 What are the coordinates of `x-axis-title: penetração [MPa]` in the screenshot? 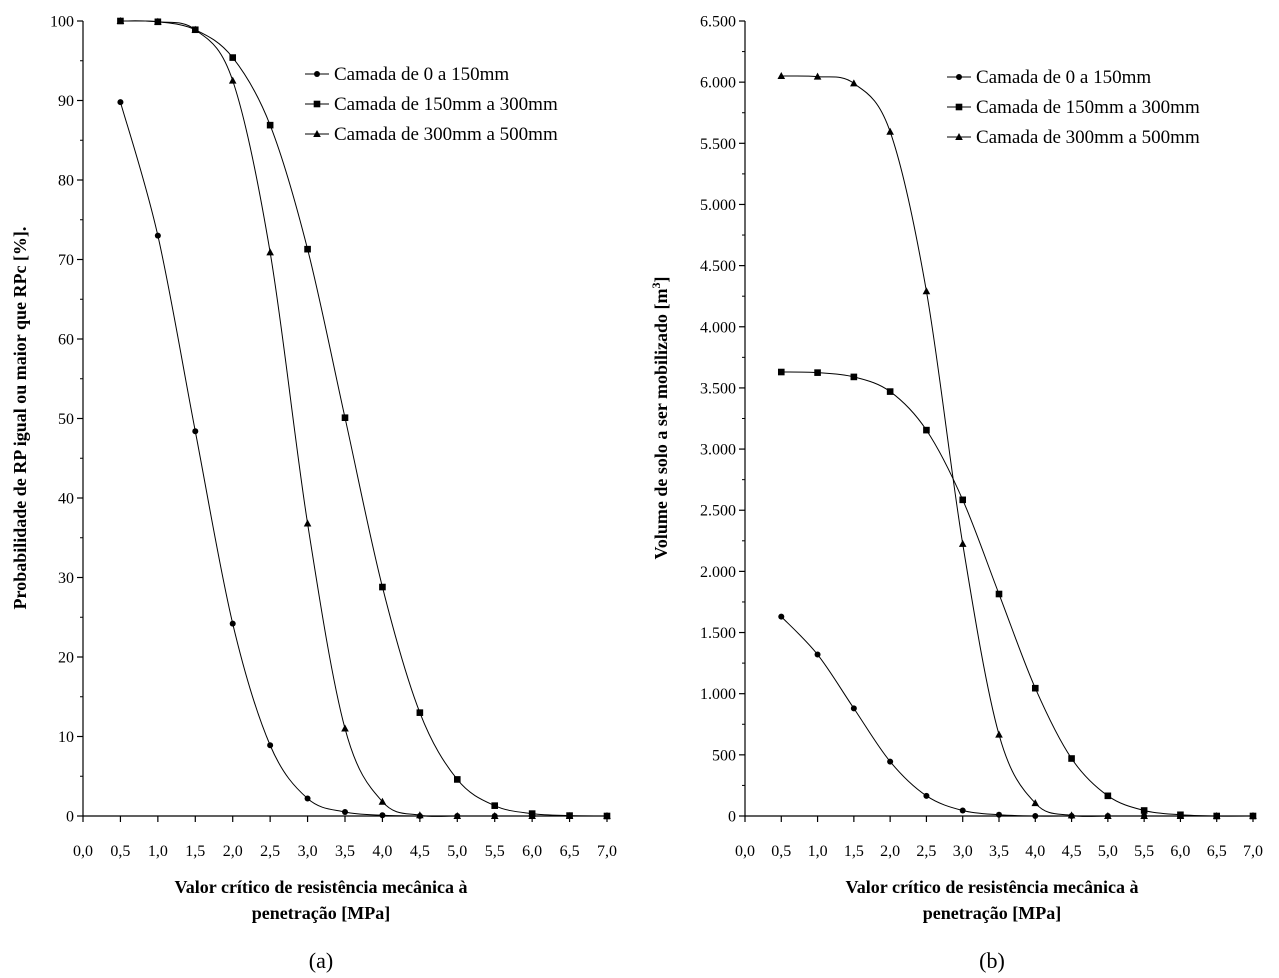 It's located at (992, 913).